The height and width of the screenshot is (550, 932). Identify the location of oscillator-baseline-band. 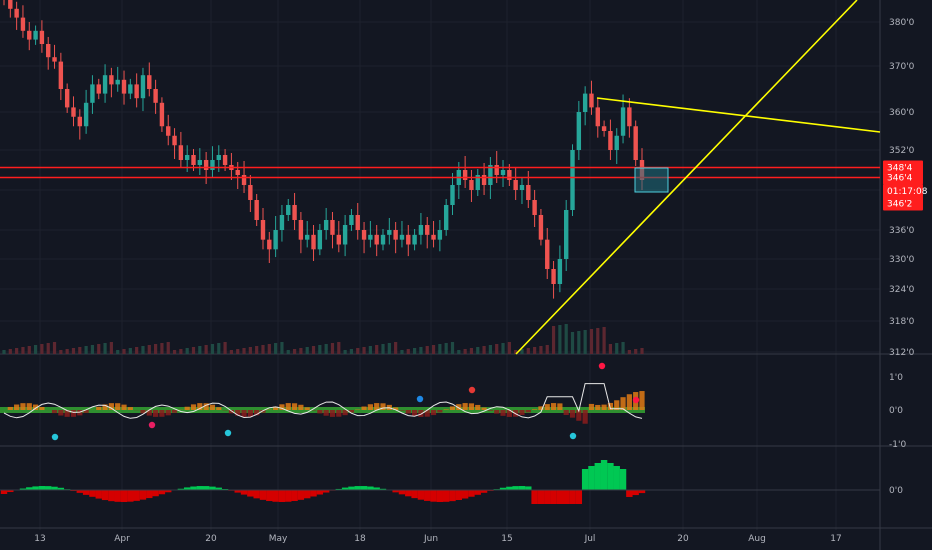
(322, 410).